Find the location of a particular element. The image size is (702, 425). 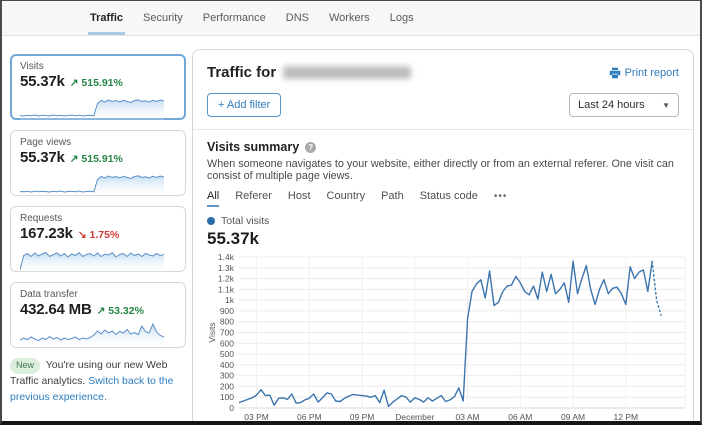

trend-up-delta: ↗ 53.32% is located at coordinates (120, 311).